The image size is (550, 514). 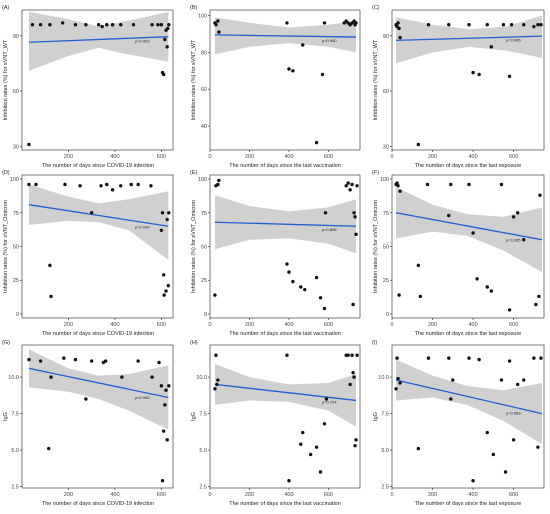 What do you see at coordinates (203, 451) in the screenshot?
I see `y-tick-label: 5.0` at bounding box center [203, 451].